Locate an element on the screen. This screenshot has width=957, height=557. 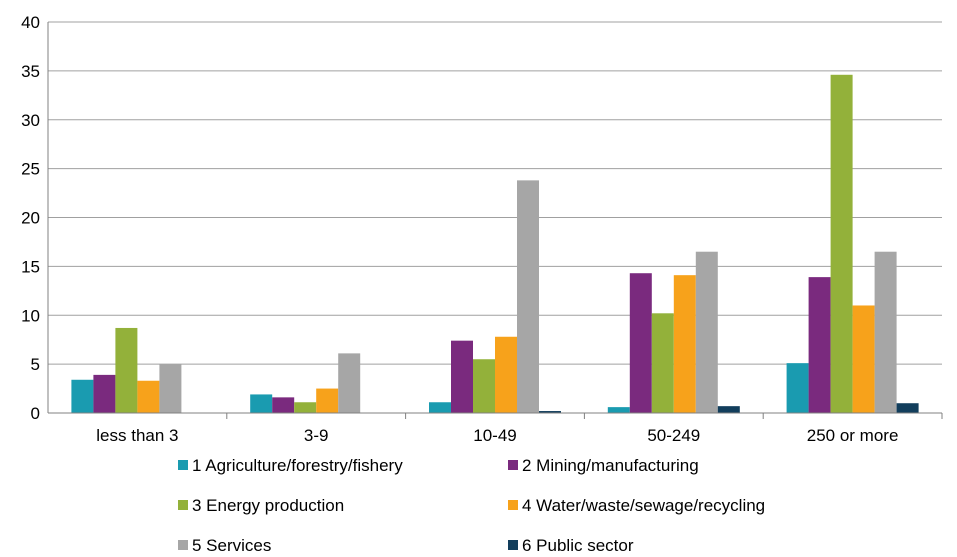
y-tick-label: 40 is located at coordinates (30, 22).